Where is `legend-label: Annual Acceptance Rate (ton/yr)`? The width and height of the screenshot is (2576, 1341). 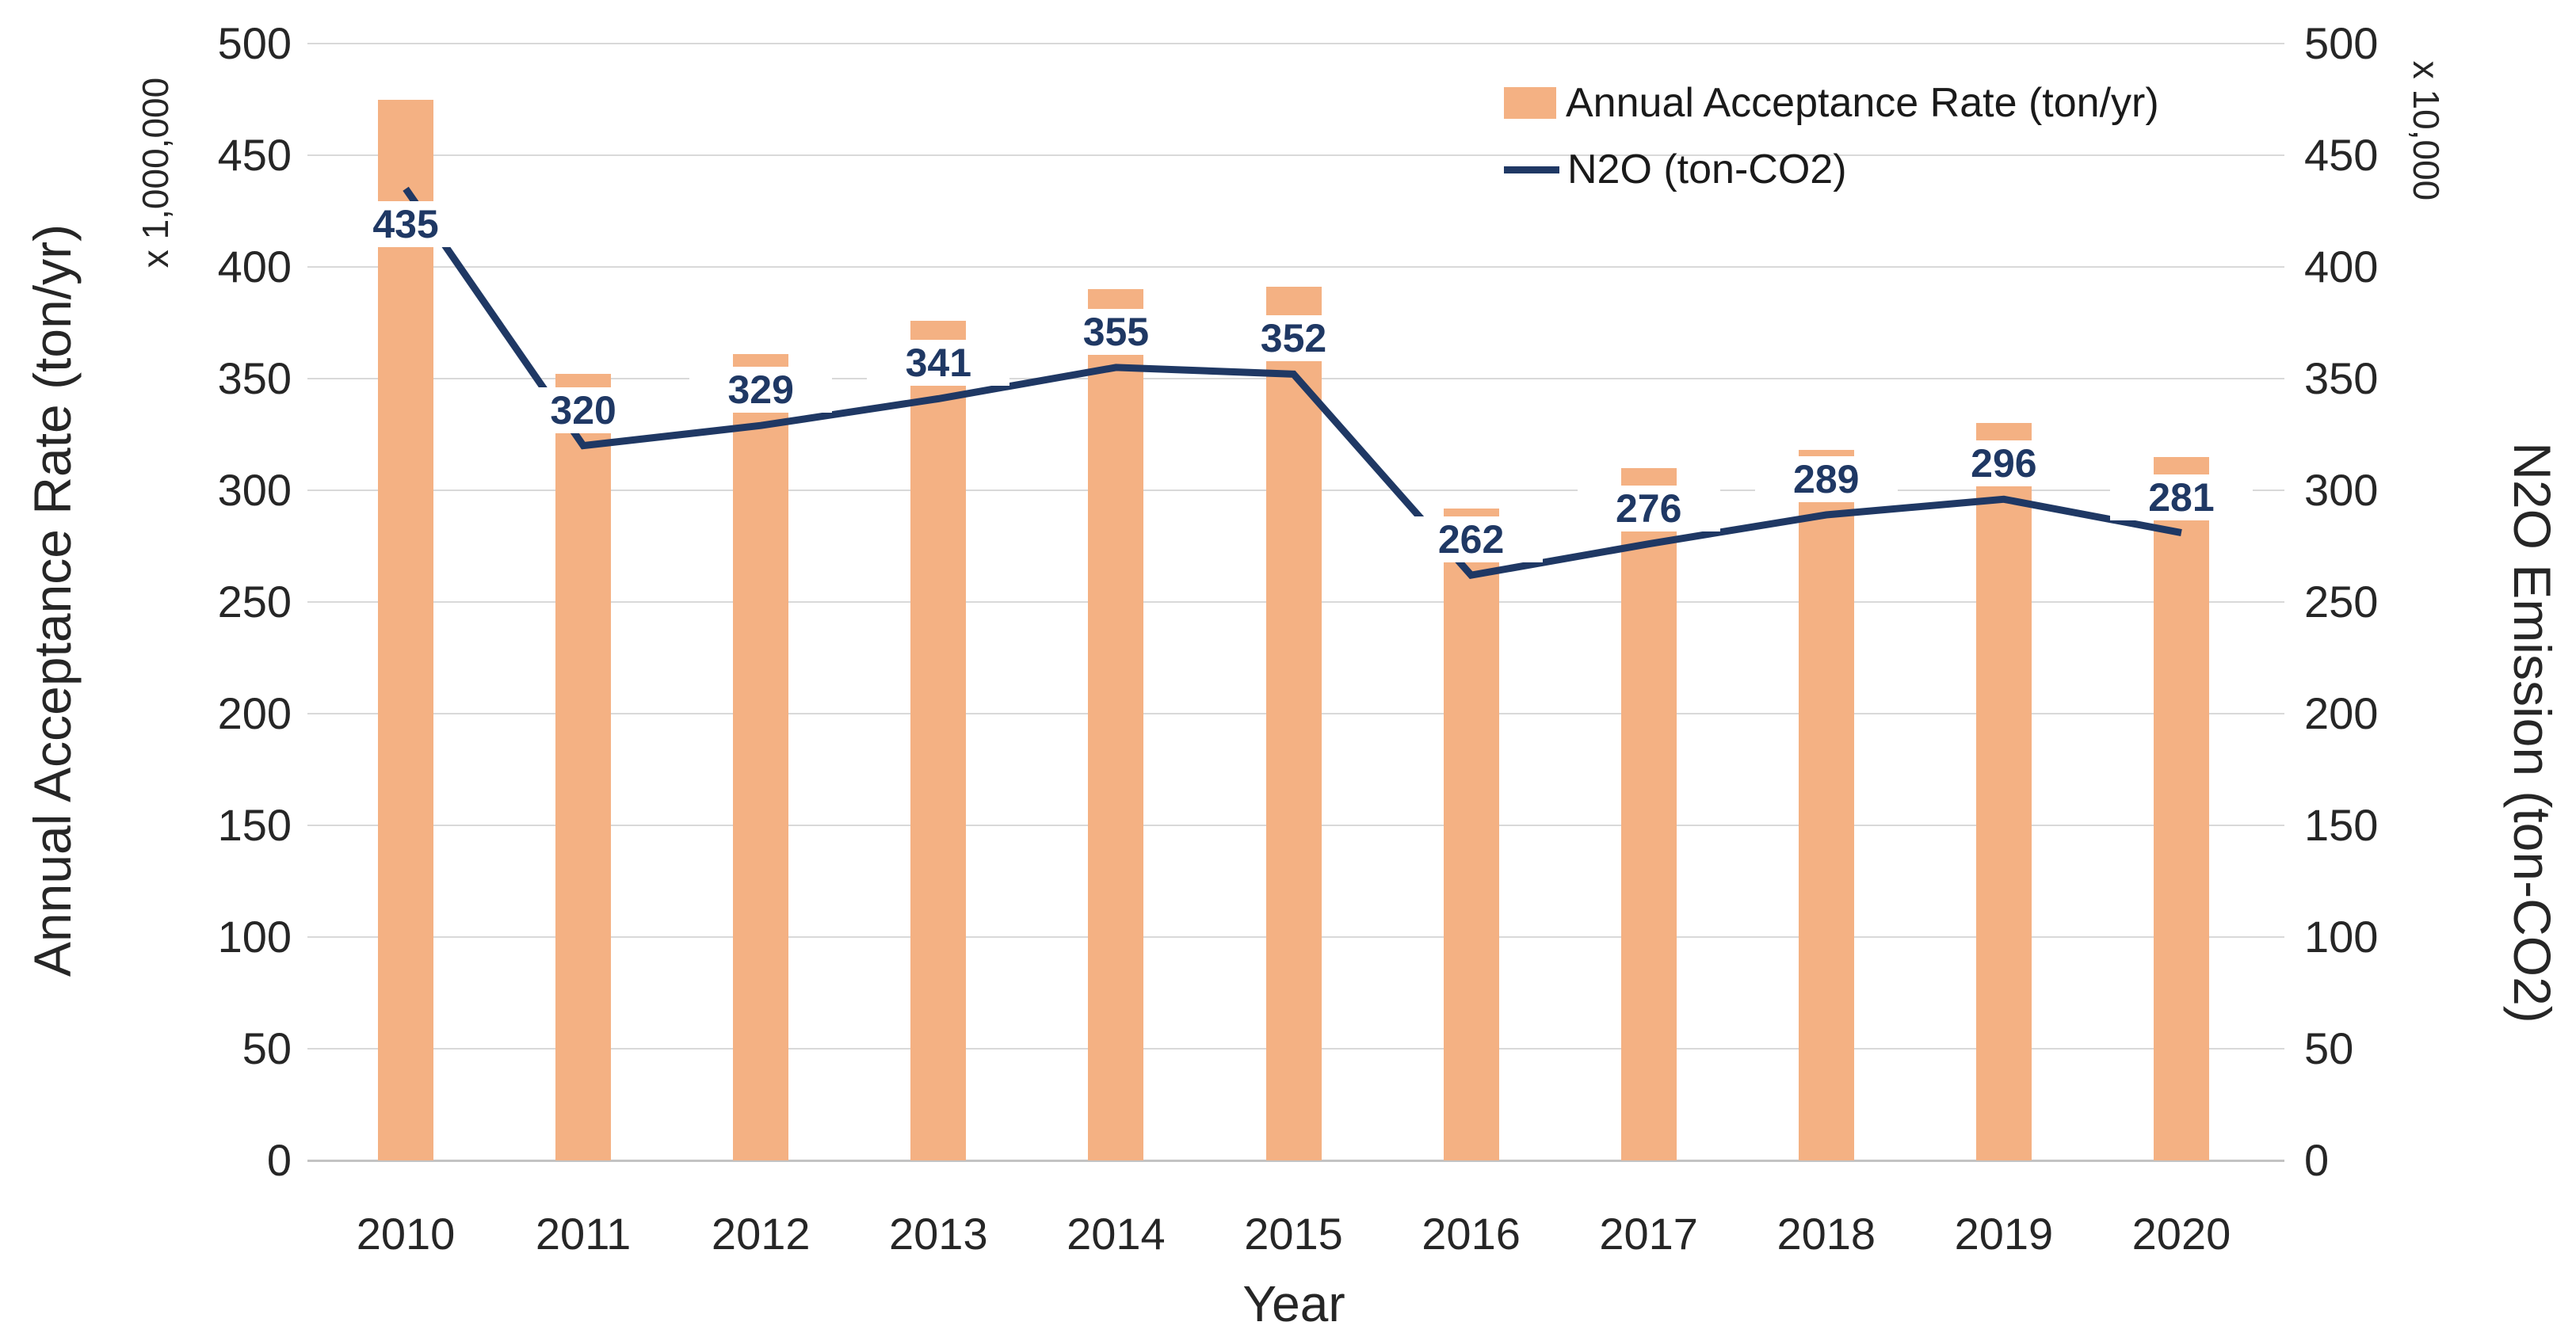
legend-label: Annual Acceptance Rate (ton/yr) is located at coordinates (1863, 103).